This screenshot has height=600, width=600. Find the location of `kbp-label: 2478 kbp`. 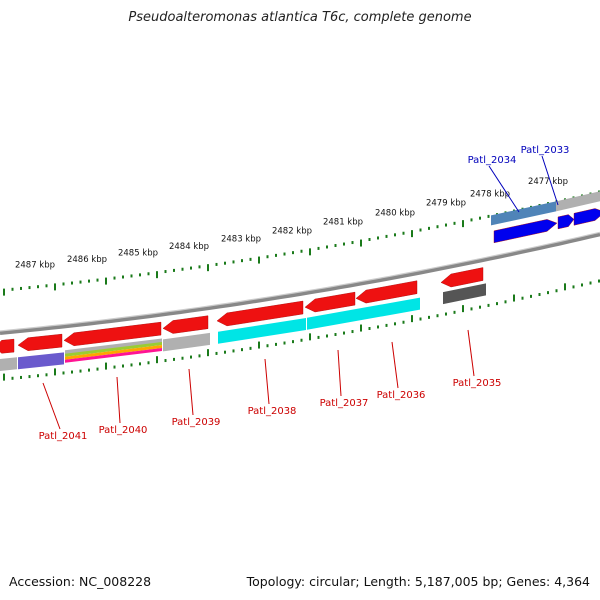

kbp-label: 2478 kbp is located at coordinates (490, 195).